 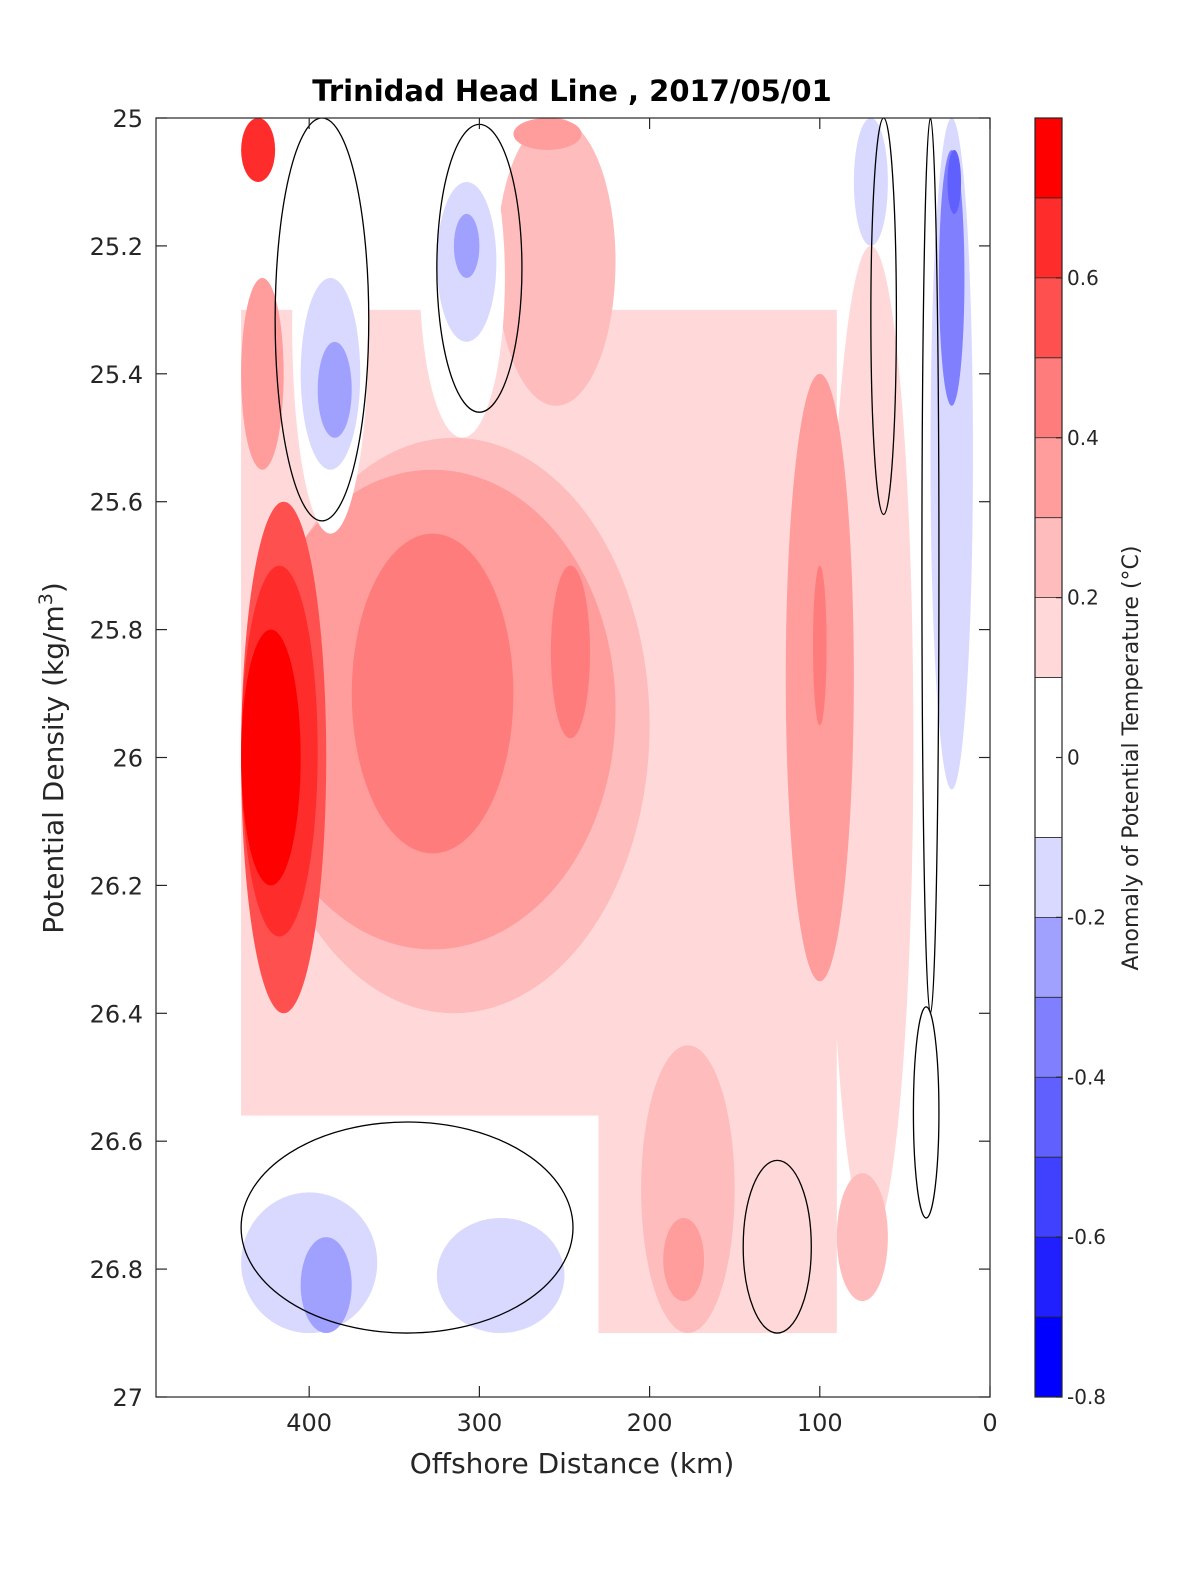 I want to click on contour-region-upper-420-km, so click(x=262, y=373).